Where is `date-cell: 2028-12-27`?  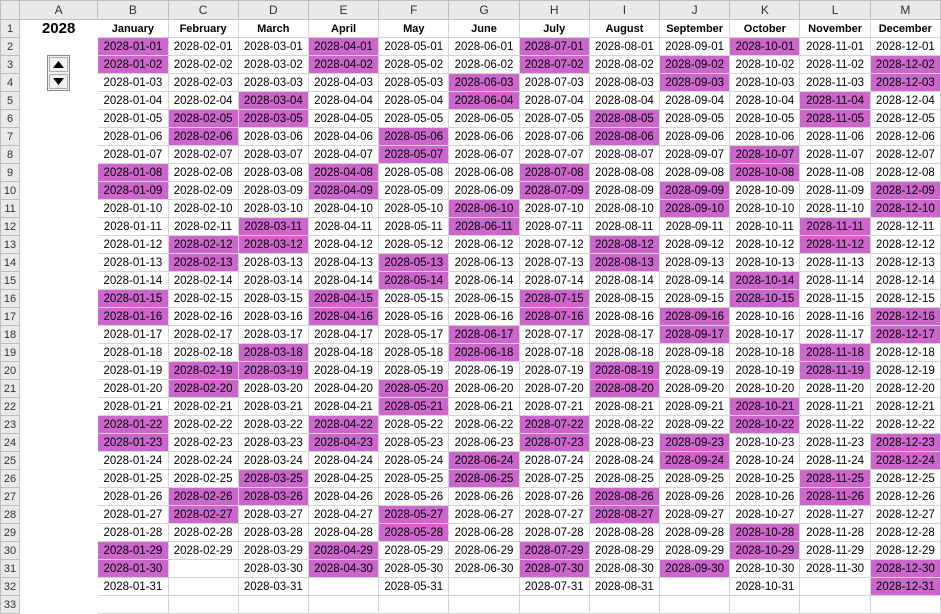
date-cell: 2028-12-27 is located at coordinates (905, 514).